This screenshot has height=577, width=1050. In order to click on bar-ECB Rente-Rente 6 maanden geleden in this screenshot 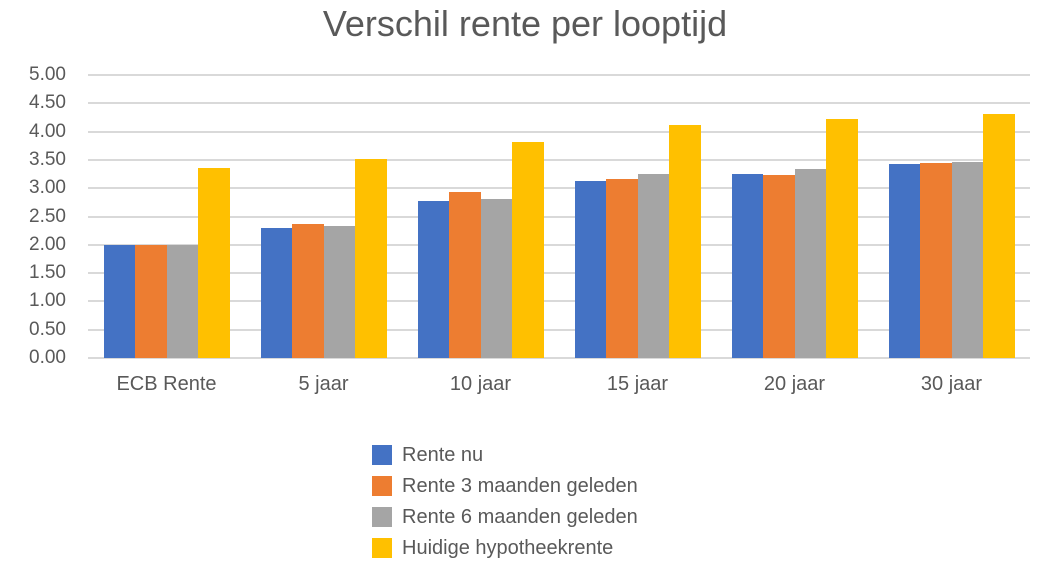, I will do `click(182, 301)`.